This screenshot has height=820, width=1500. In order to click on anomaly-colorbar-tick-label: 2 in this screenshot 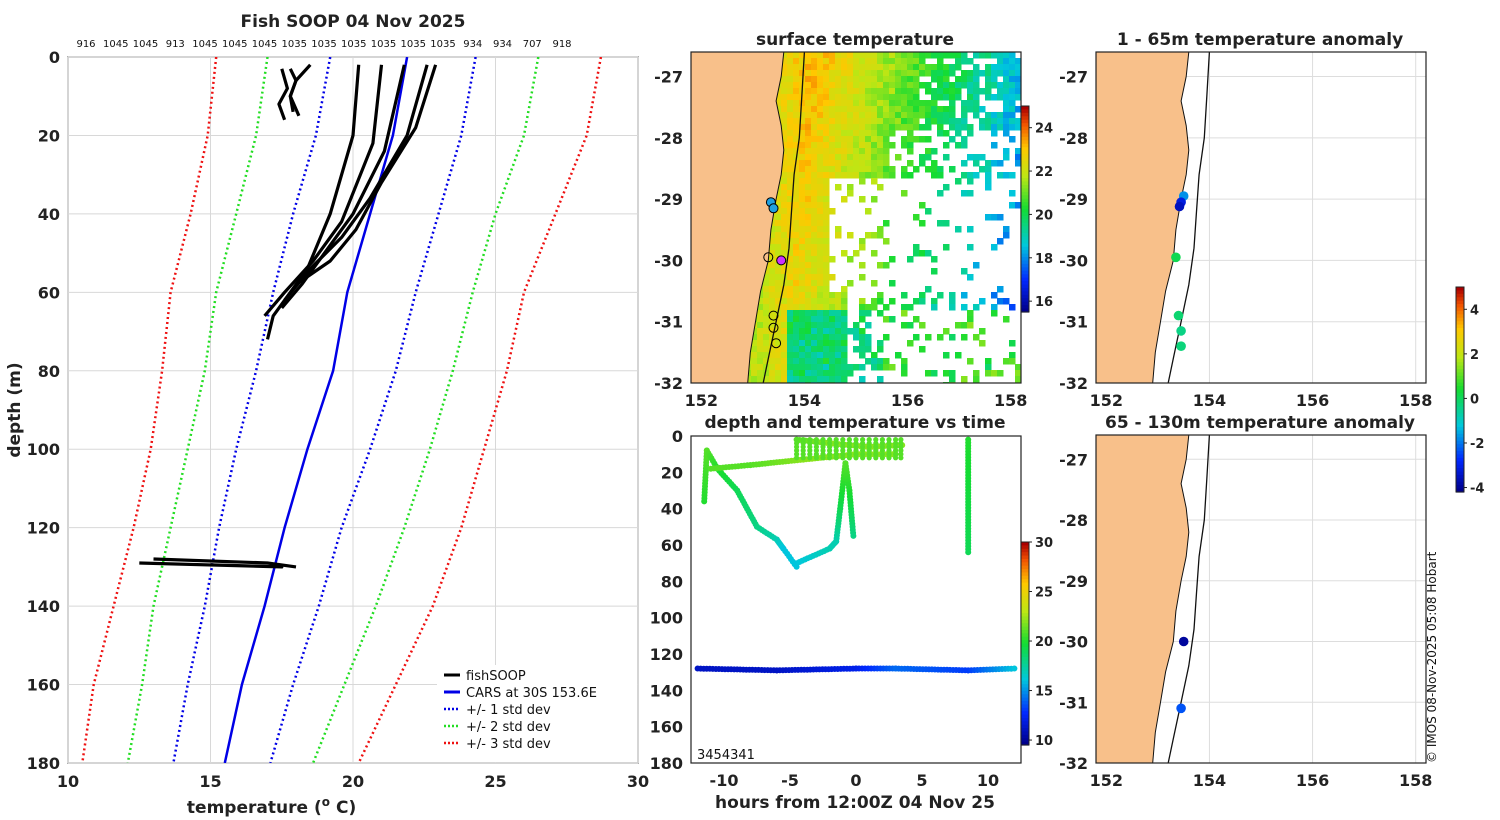, I will do `click(1474, 355)`.